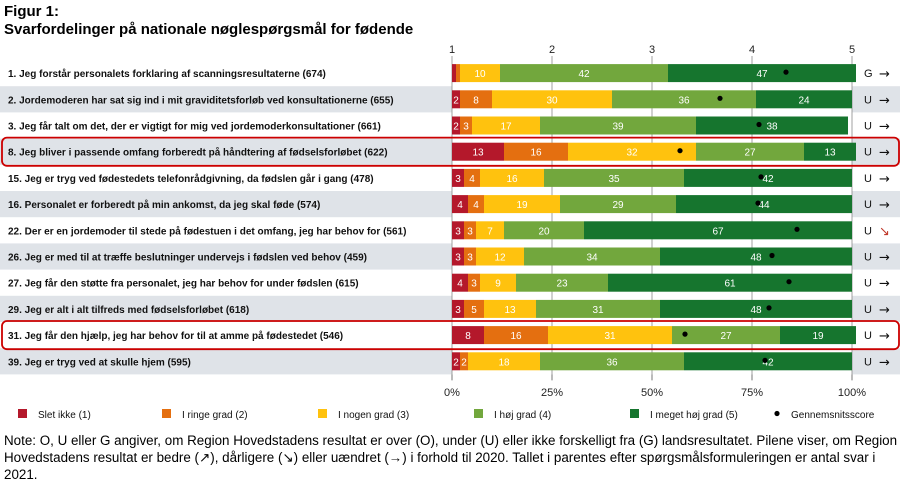  I want to click on bar-value-label: 18, so click(504, 362).